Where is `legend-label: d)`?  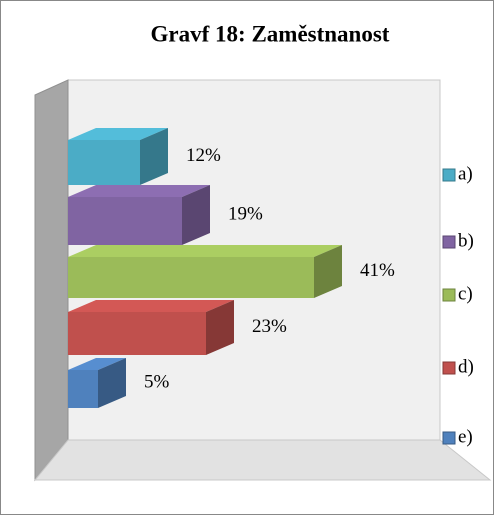 legend-label: d) is located at coordinates (466, 366).